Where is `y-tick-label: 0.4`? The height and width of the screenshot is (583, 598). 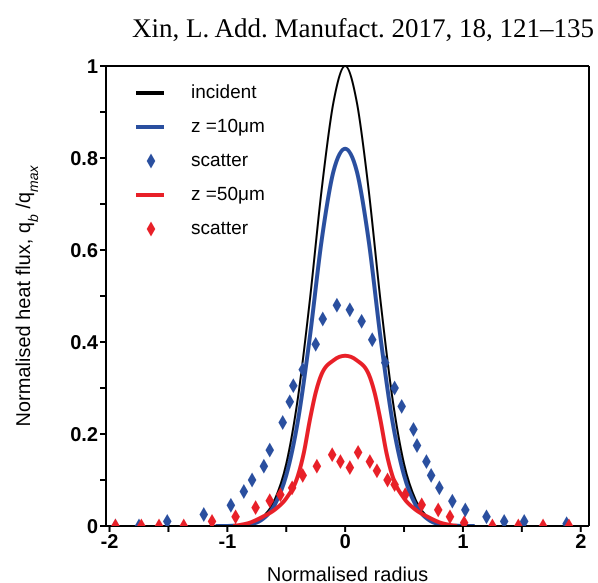
y-tick-label: 0.4 is located at coordinates (84, 343).